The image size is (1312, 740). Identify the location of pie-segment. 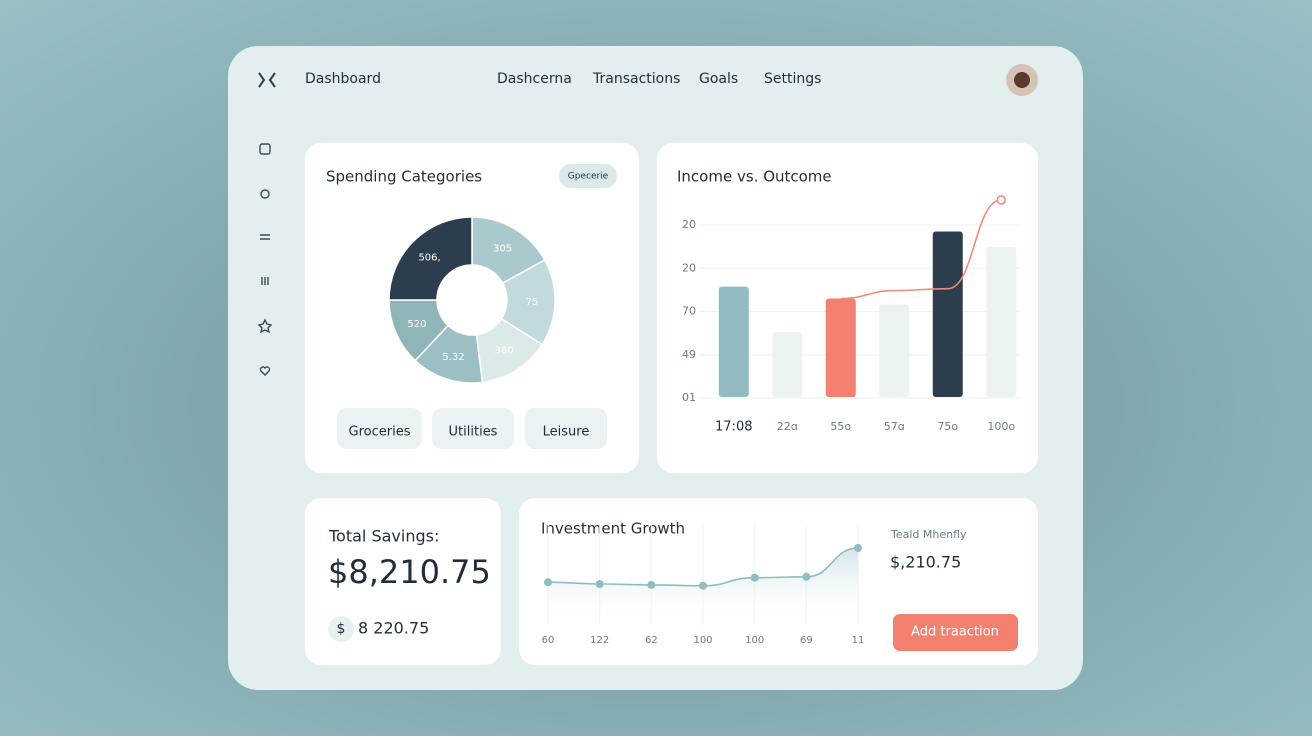
(430, 258).